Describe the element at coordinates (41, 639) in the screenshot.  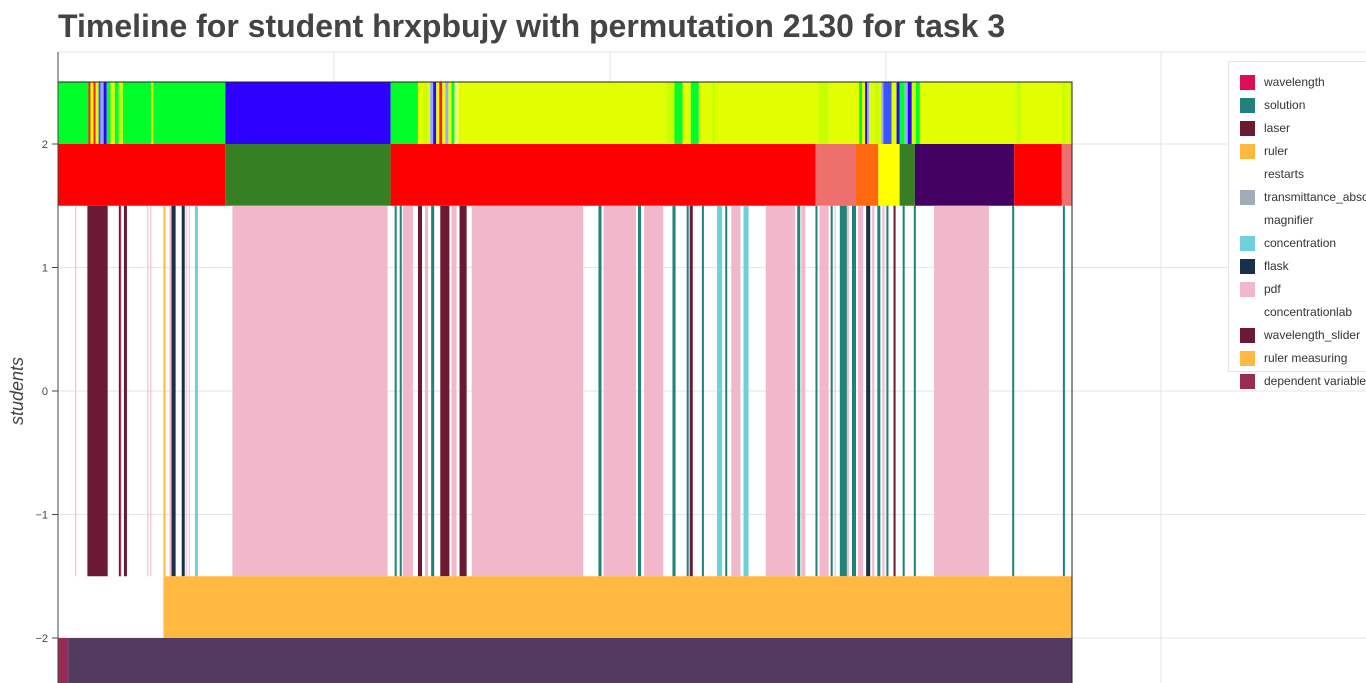
I see `y-tick-label: −2` at that location.